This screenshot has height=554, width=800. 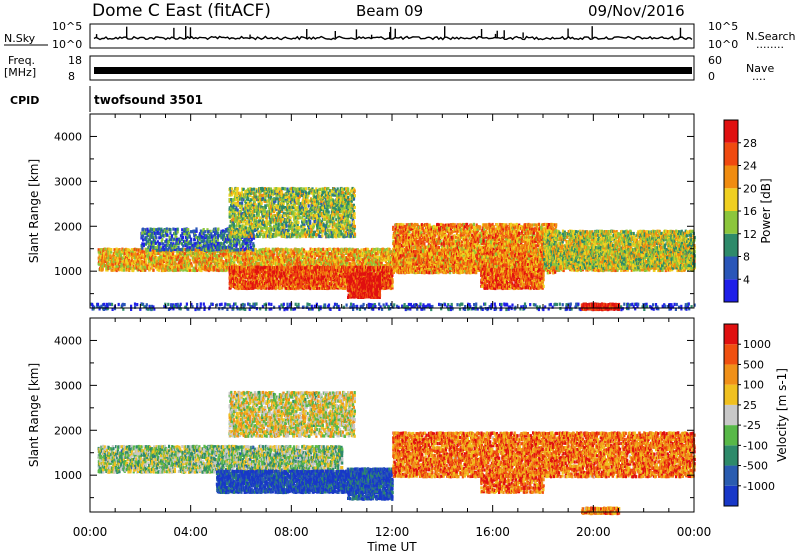 What do you see at coordinates (67, 26) in the screenshot?
I see `nsky-tick-top: 10^5` at bounding box center [67, 26].